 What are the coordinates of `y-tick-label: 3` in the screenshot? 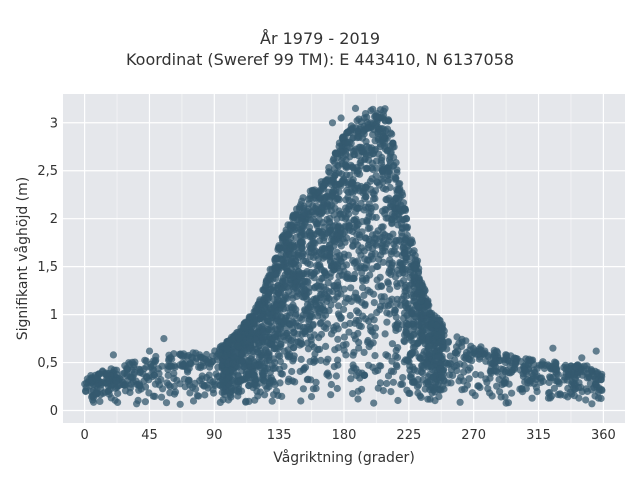 It's located at (54, 123).